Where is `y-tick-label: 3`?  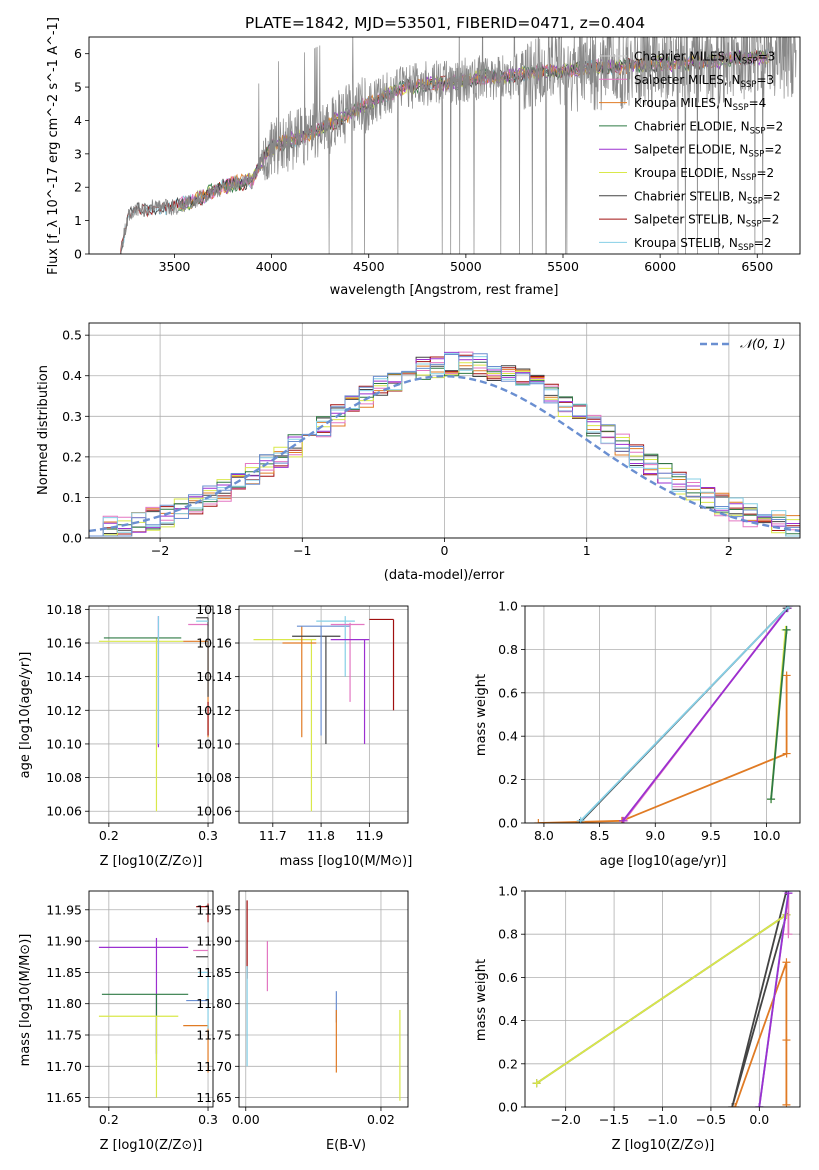
y-tick-label: 3 is located at coordinates (78, 153).